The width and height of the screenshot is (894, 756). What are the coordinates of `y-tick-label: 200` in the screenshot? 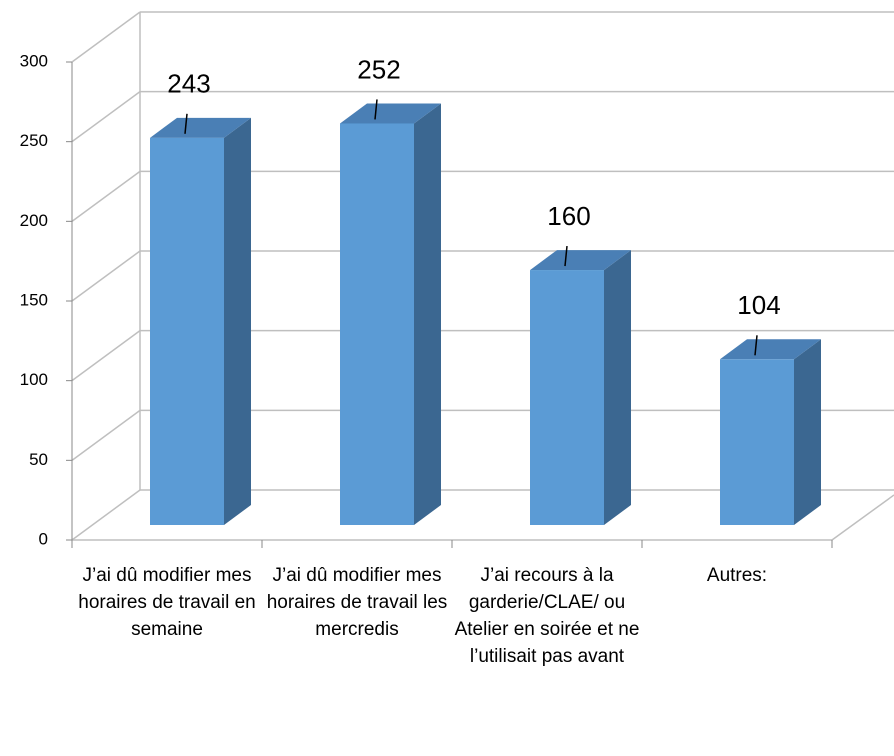 It's located at (34, 220).